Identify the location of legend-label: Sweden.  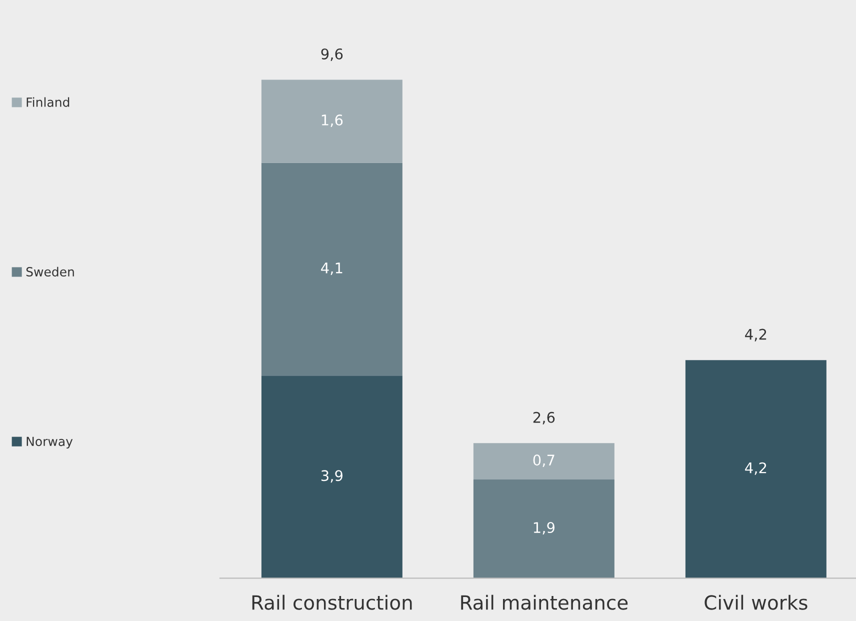
(50, 271).